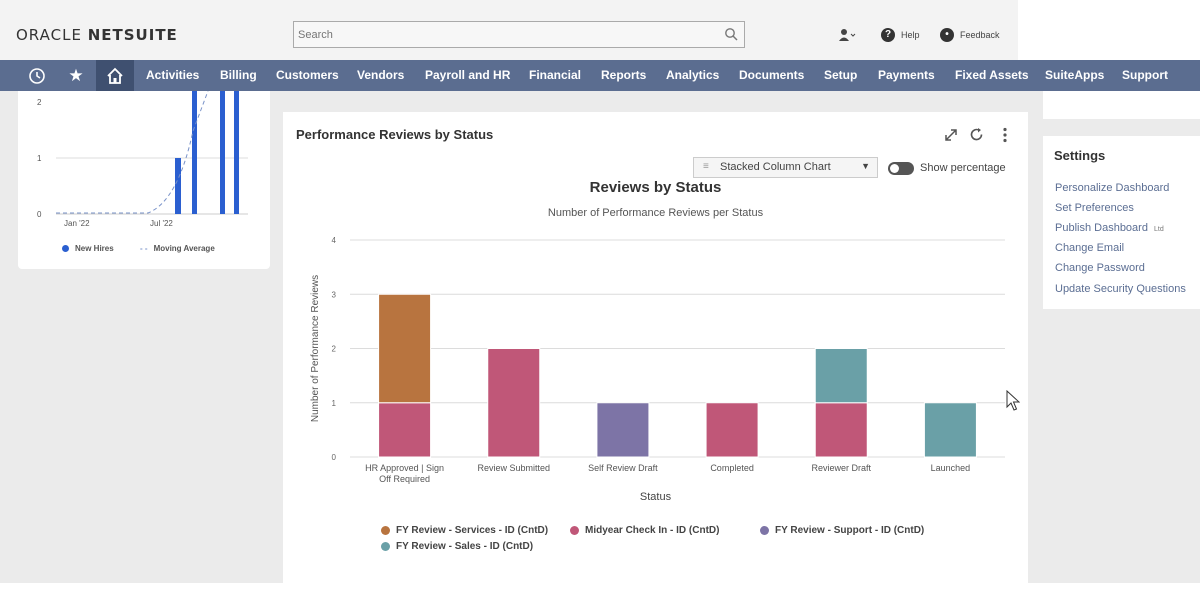 The height and width of the screenshot is (600, 1200). Describe the element at coordinates (1080, 155) in the screenshot. I see `settings-title: Settings` at that location.